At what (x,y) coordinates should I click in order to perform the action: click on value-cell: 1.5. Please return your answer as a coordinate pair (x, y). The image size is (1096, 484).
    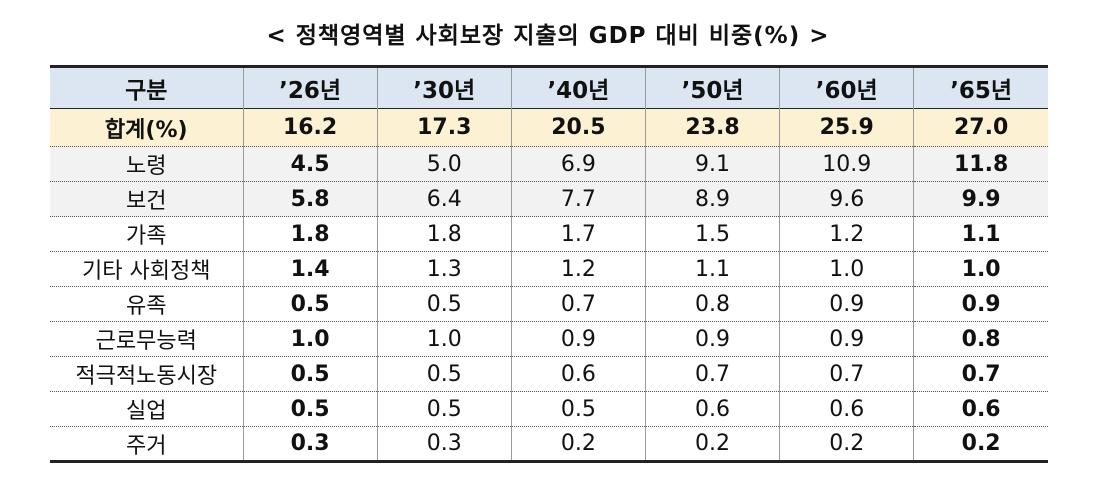
    Looking at the image, I should click on (712, 234).